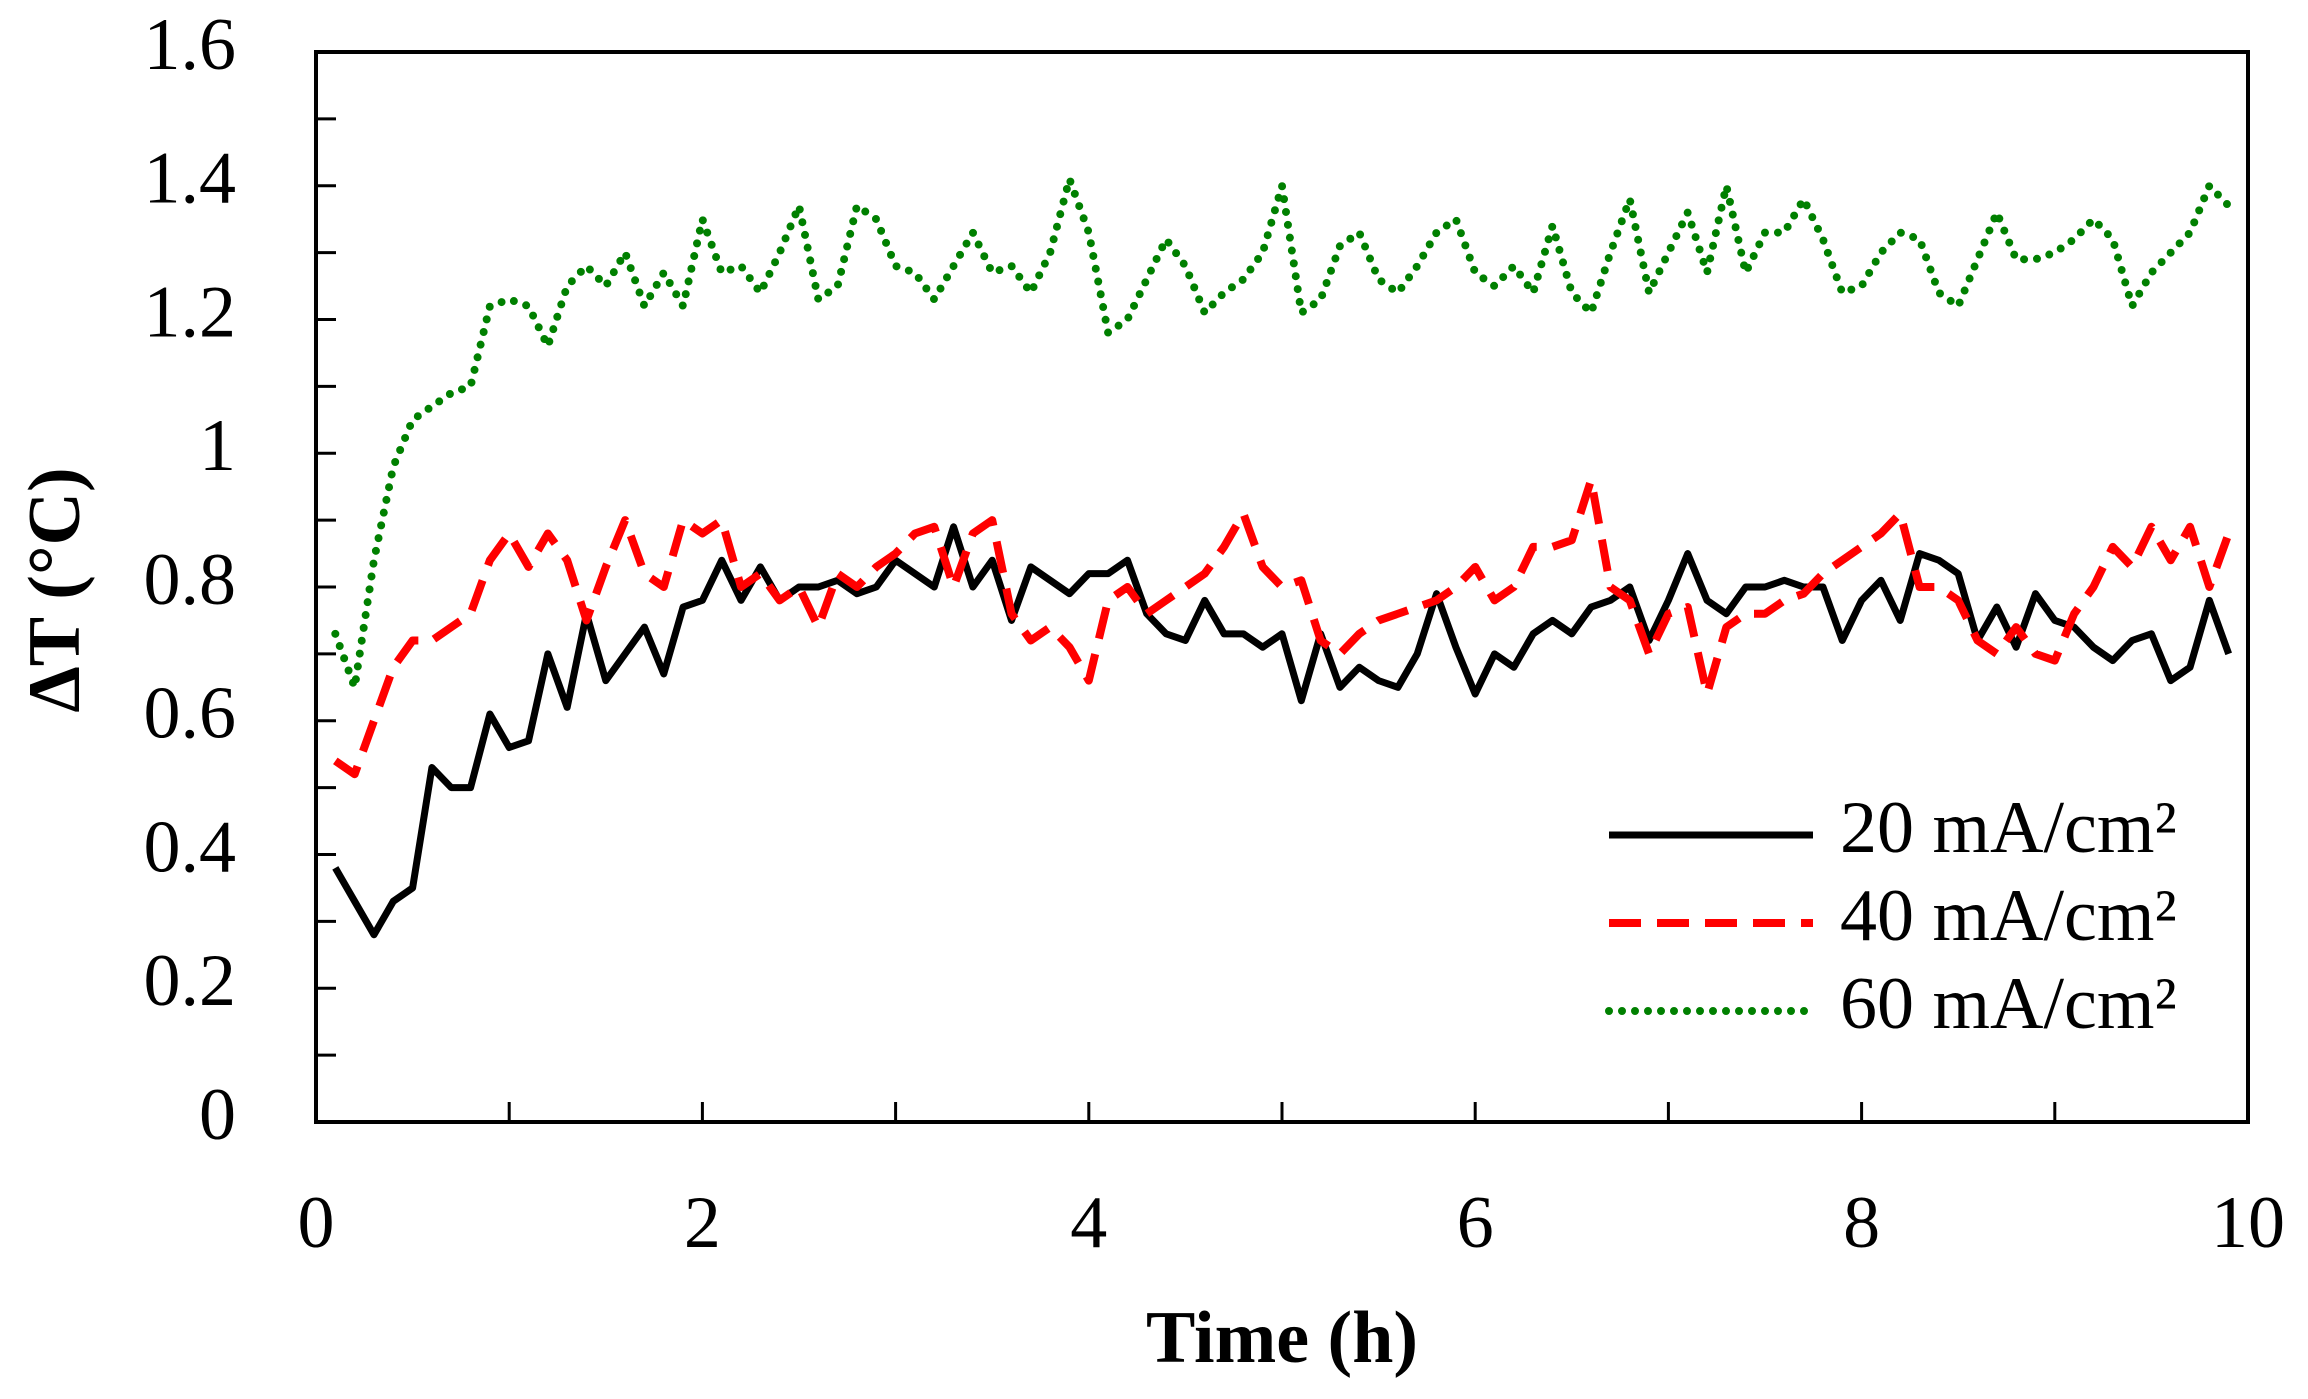 The width and height of the screenshot is (2308, 1399). What do you see at coordinates (190, 580) in the screenshot?
I see `y-tick-label: 0.8` at bounding box center [190, 580].